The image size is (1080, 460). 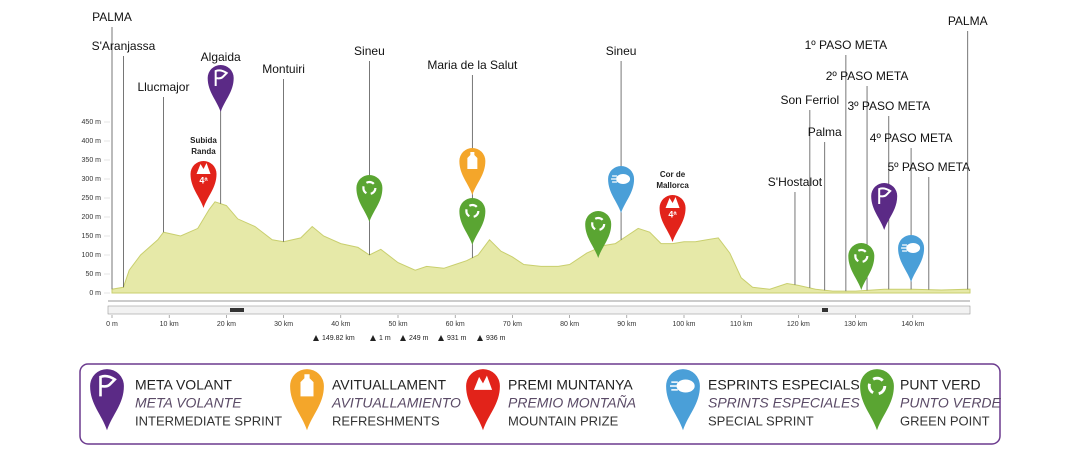 I want to click on place-label: S'Aranjassa, so click(x=124, y=46).